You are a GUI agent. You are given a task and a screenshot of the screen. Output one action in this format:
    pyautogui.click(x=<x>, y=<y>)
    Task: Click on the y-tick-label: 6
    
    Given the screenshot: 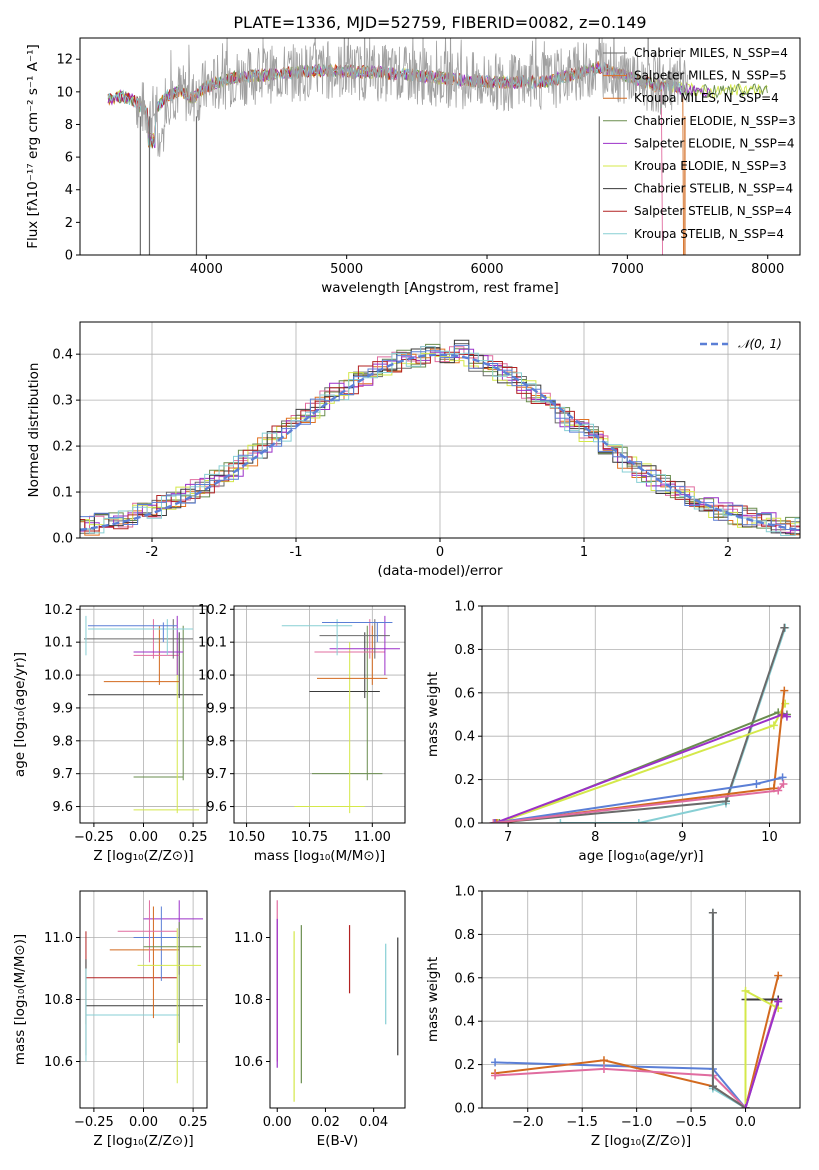 What is the action you would take?
    pyautogui.click(x=69, y=158)
    